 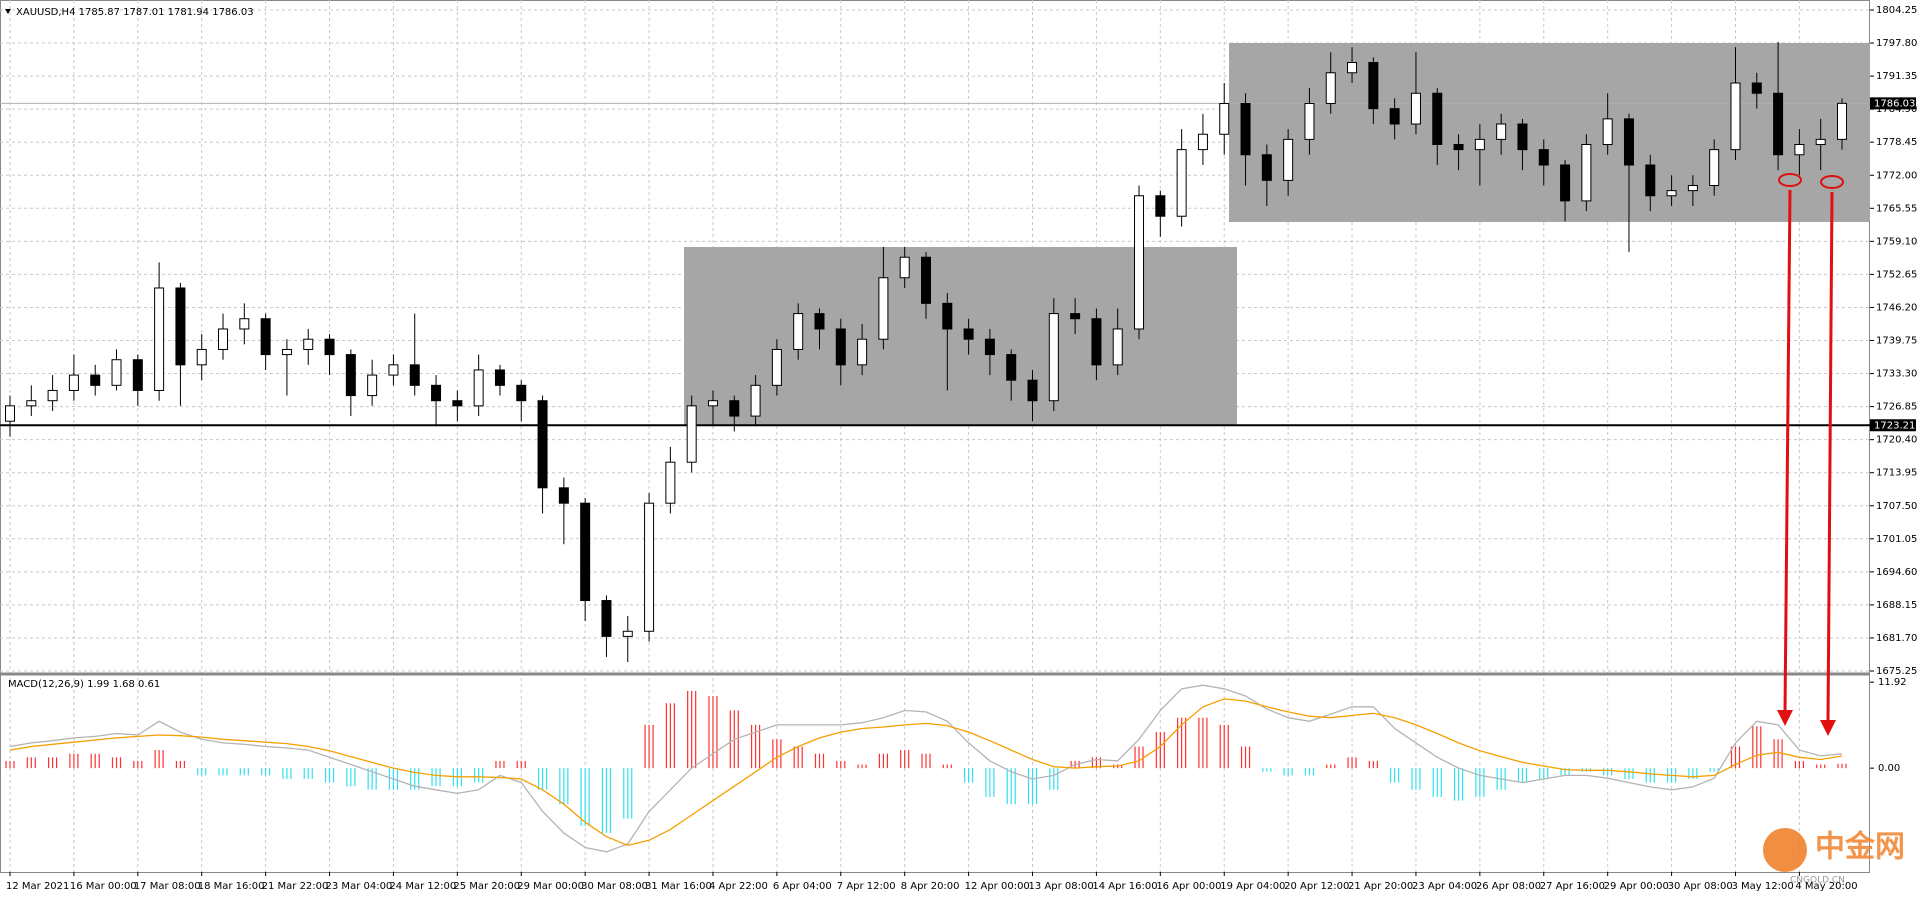 I want to click on x-tick-label: 18 Mar 16:00, so click(x=231, y=886).